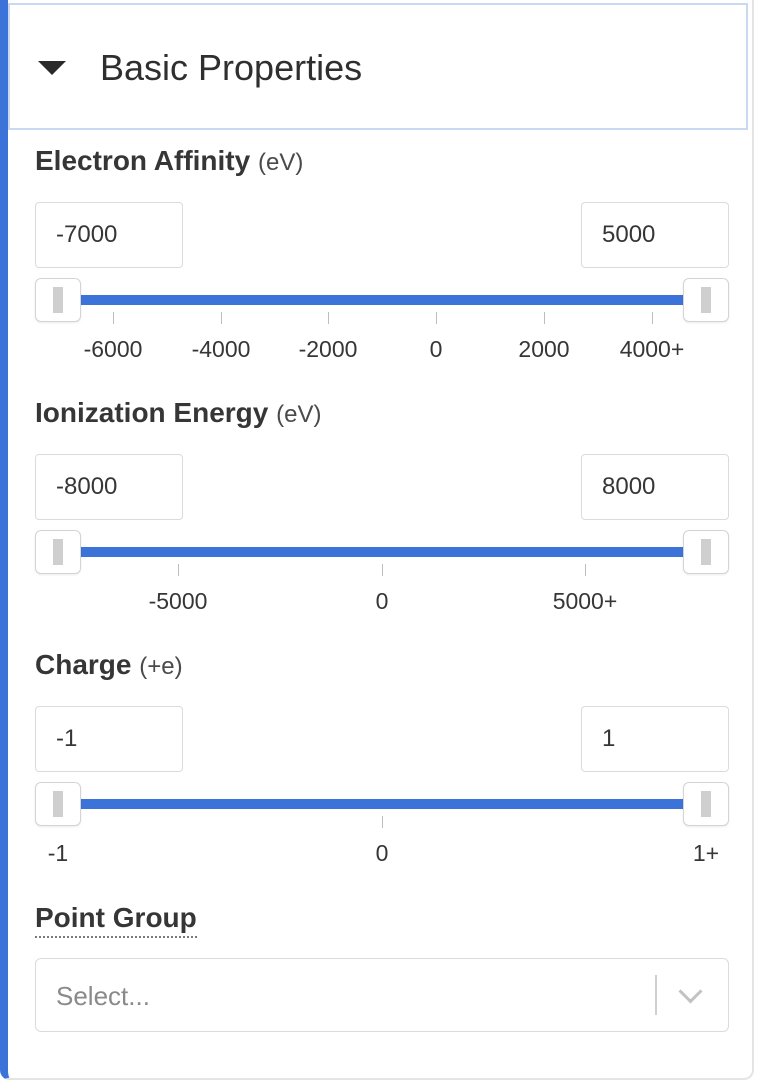  What do you see at coordinates (161, 666) in the screenshot?
I see `charge-unit: (+e)` at bounding box center [161, 666].